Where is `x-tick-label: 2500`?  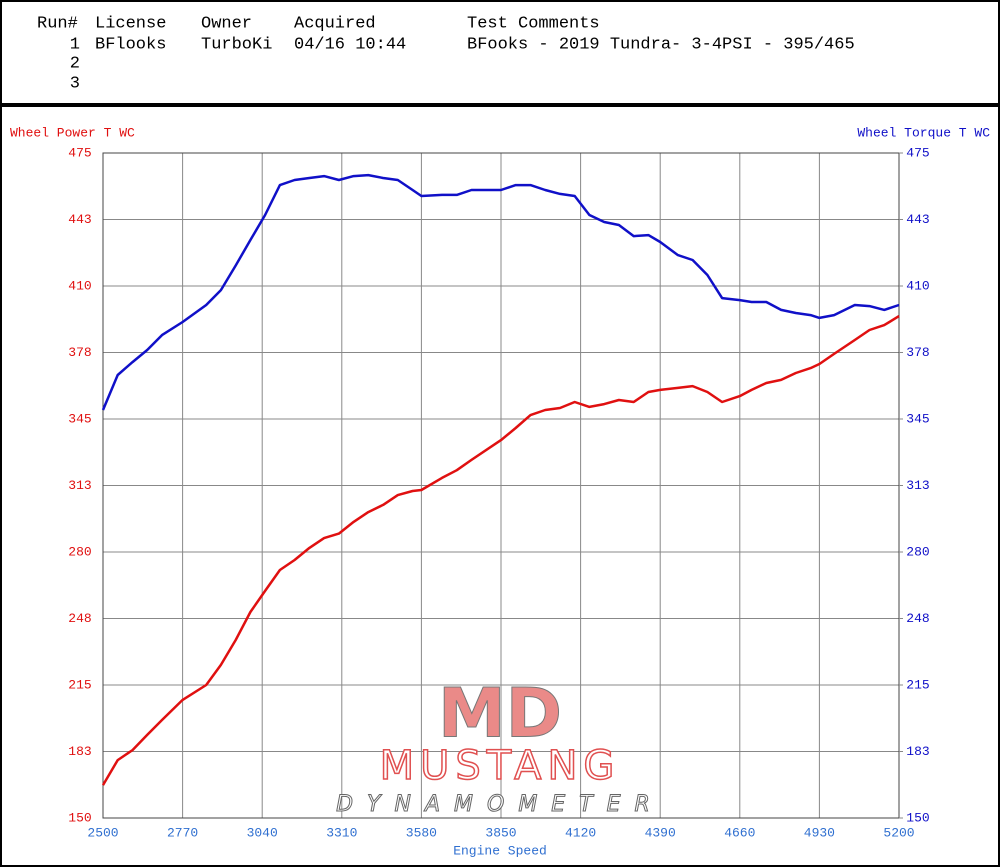 x-tick-label: 2500 is located at coordinates (102, 832).